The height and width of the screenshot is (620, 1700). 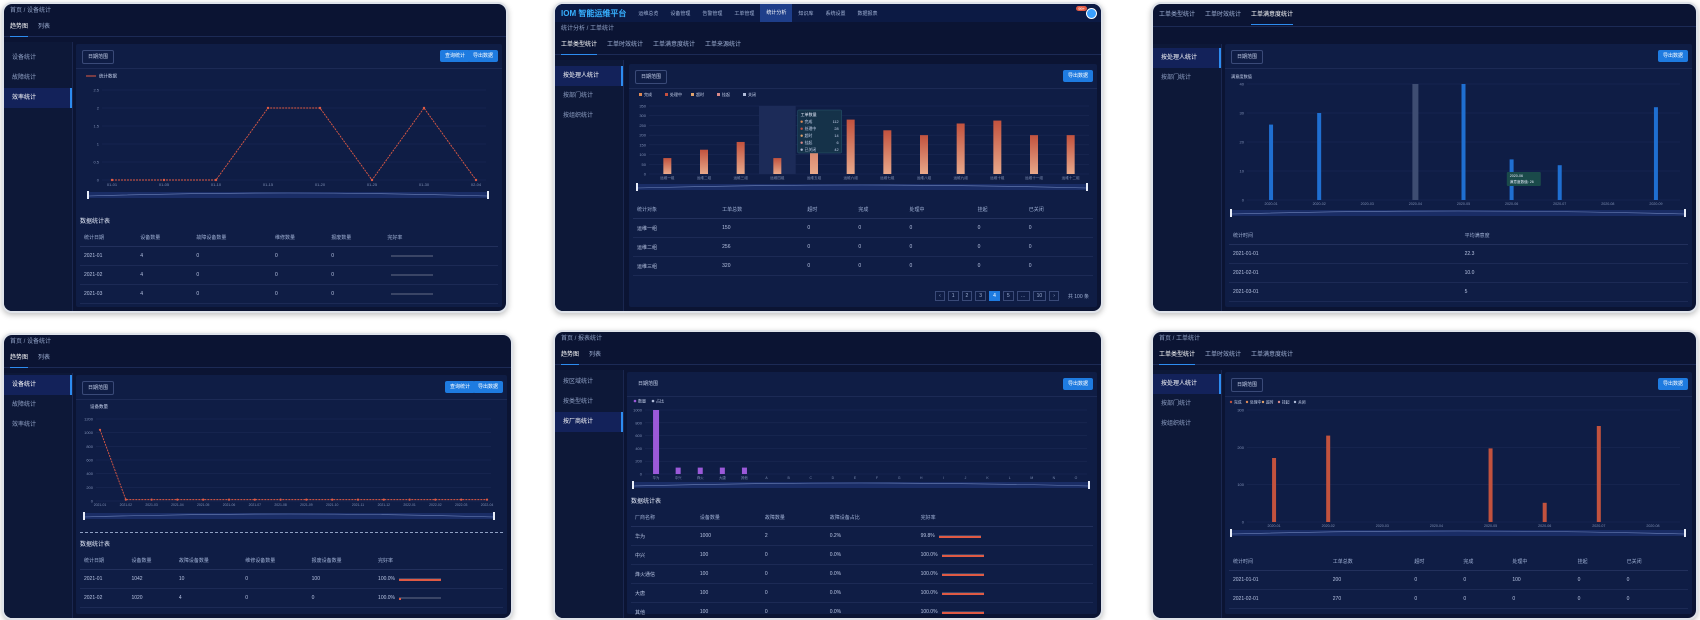 What do you see at coordinates (663, 517) in the screenshot?
I see `column-header: 厂商名称` at bounding box center [663, 517].